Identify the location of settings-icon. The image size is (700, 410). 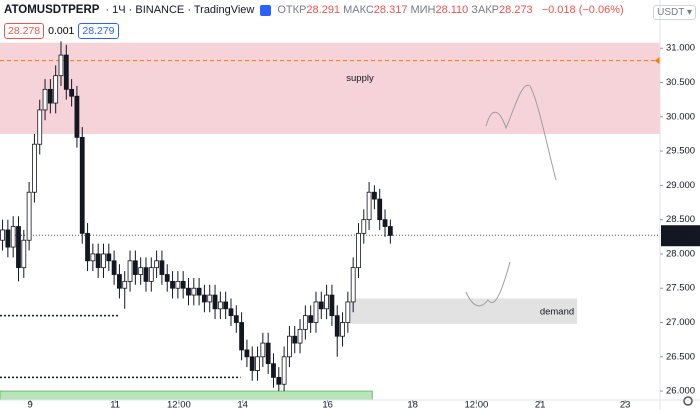
(688, 401).